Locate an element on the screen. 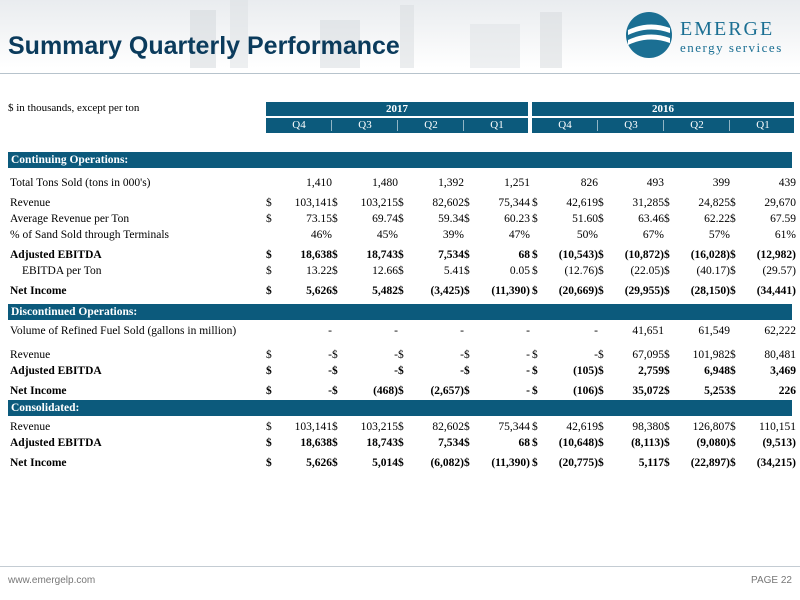  table-cell: 57% is located at coordinates (697, 235).